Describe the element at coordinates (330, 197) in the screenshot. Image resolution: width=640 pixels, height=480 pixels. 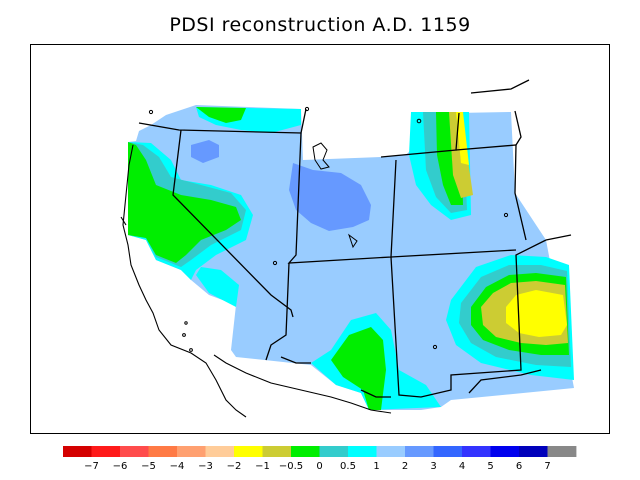
I see `pdsi-region-wet-center` at that location.